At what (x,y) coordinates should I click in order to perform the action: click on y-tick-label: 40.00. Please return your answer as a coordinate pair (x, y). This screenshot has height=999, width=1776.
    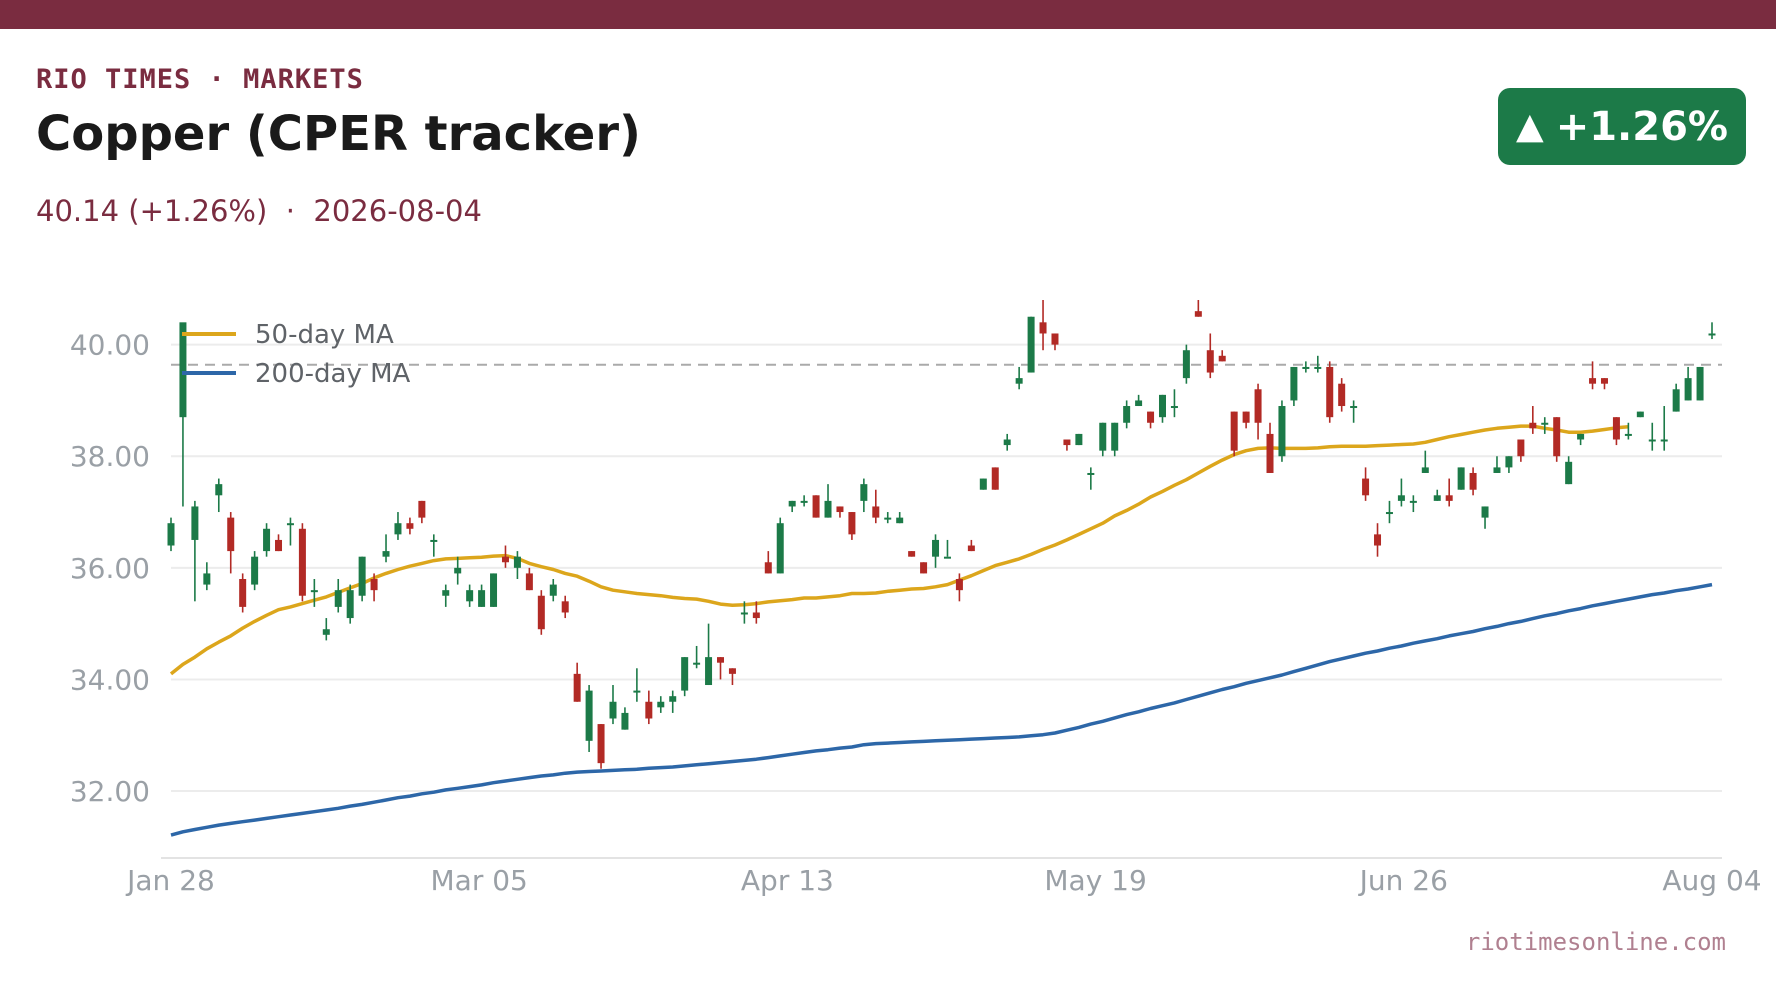
    Looking at the image, I should click on (110, 345).